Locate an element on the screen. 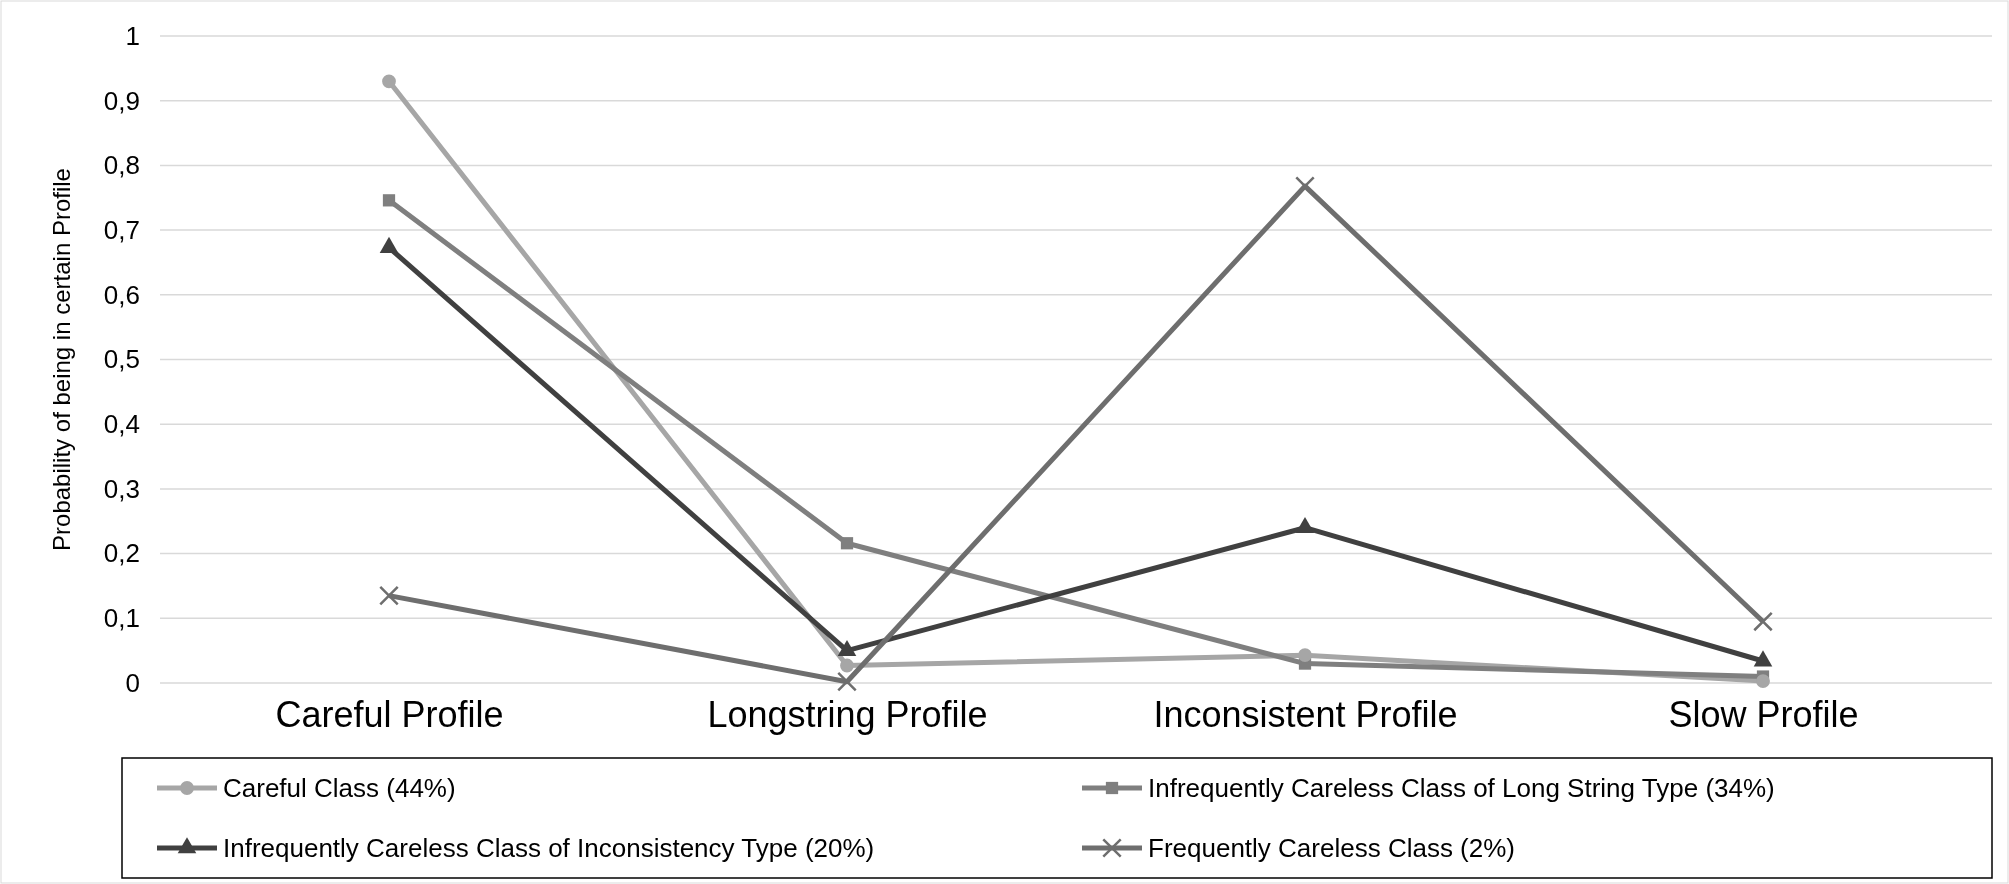  y-tick-label: 0,7 is located at coordinates (121, 229).